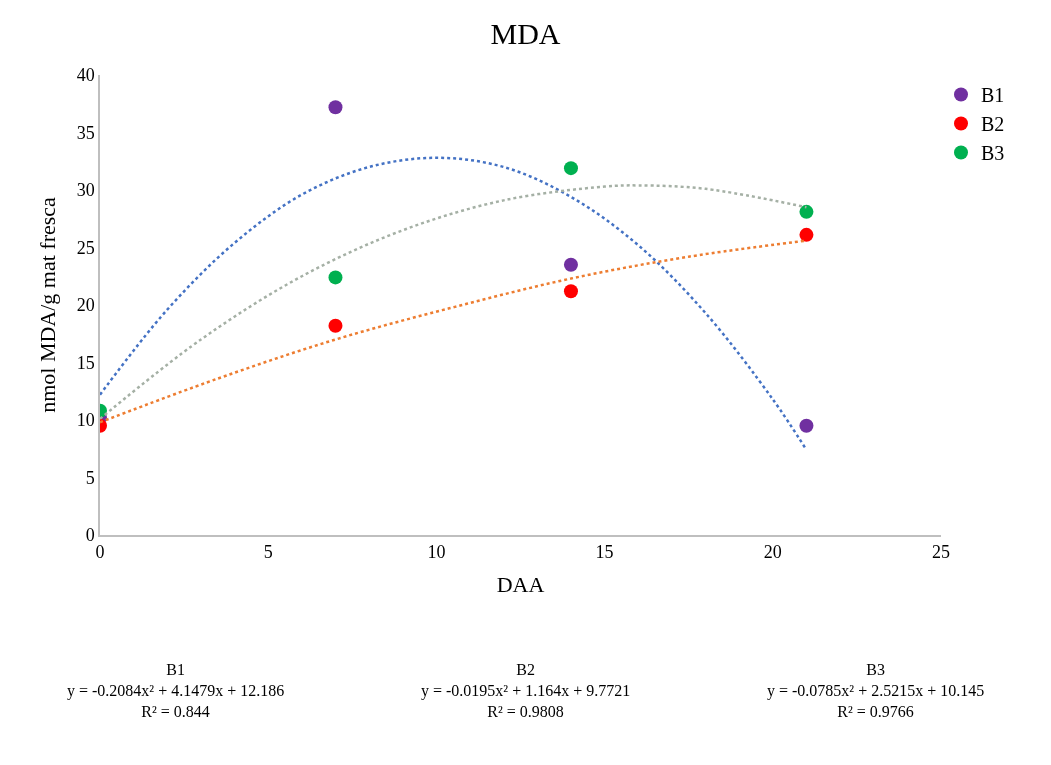 Image resolution: width=1051 pixels, height=765 pixels. I want to click on legend-label: B3, so click(993, 153).